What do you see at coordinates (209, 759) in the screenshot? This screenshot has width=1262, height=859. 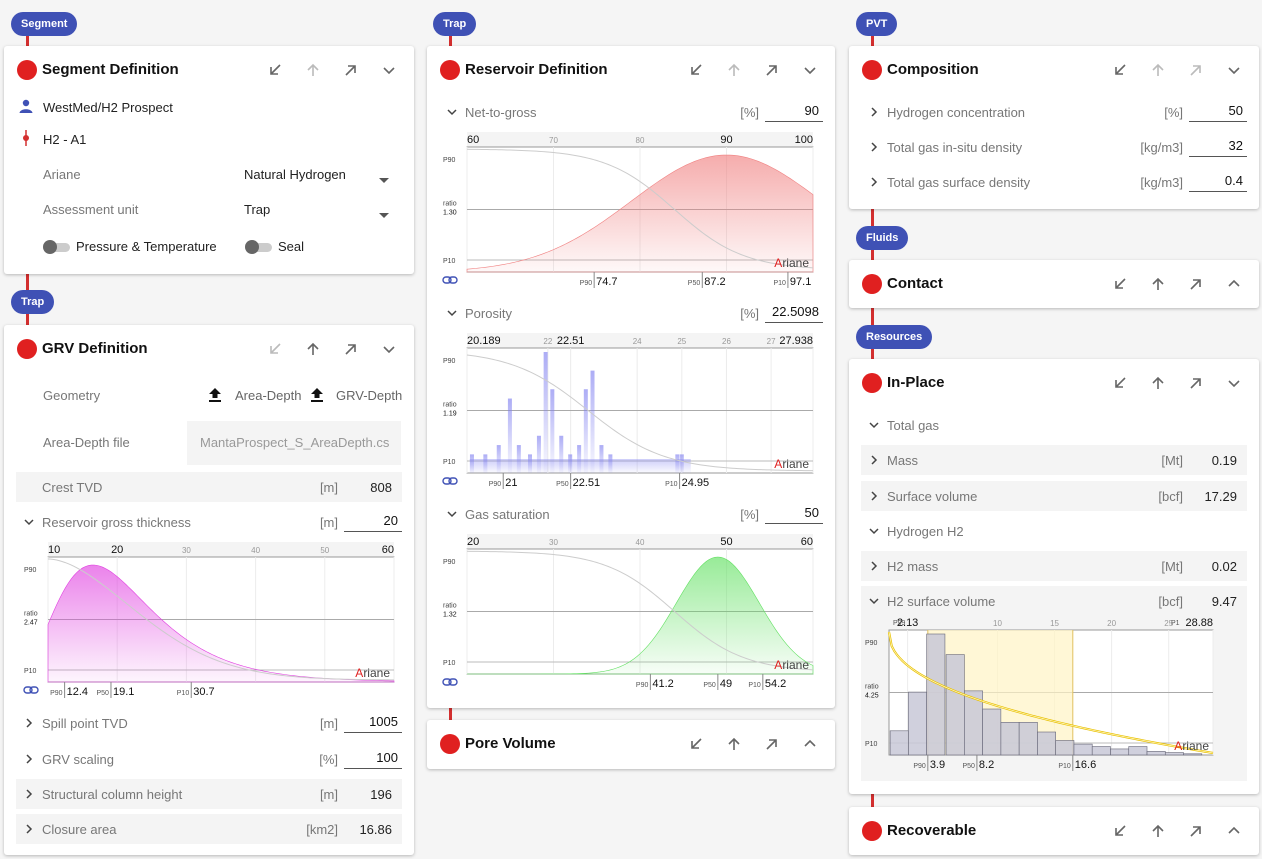 I see `scaling-row: GRV scaling [%] 100` at bounding box center [209, 759].